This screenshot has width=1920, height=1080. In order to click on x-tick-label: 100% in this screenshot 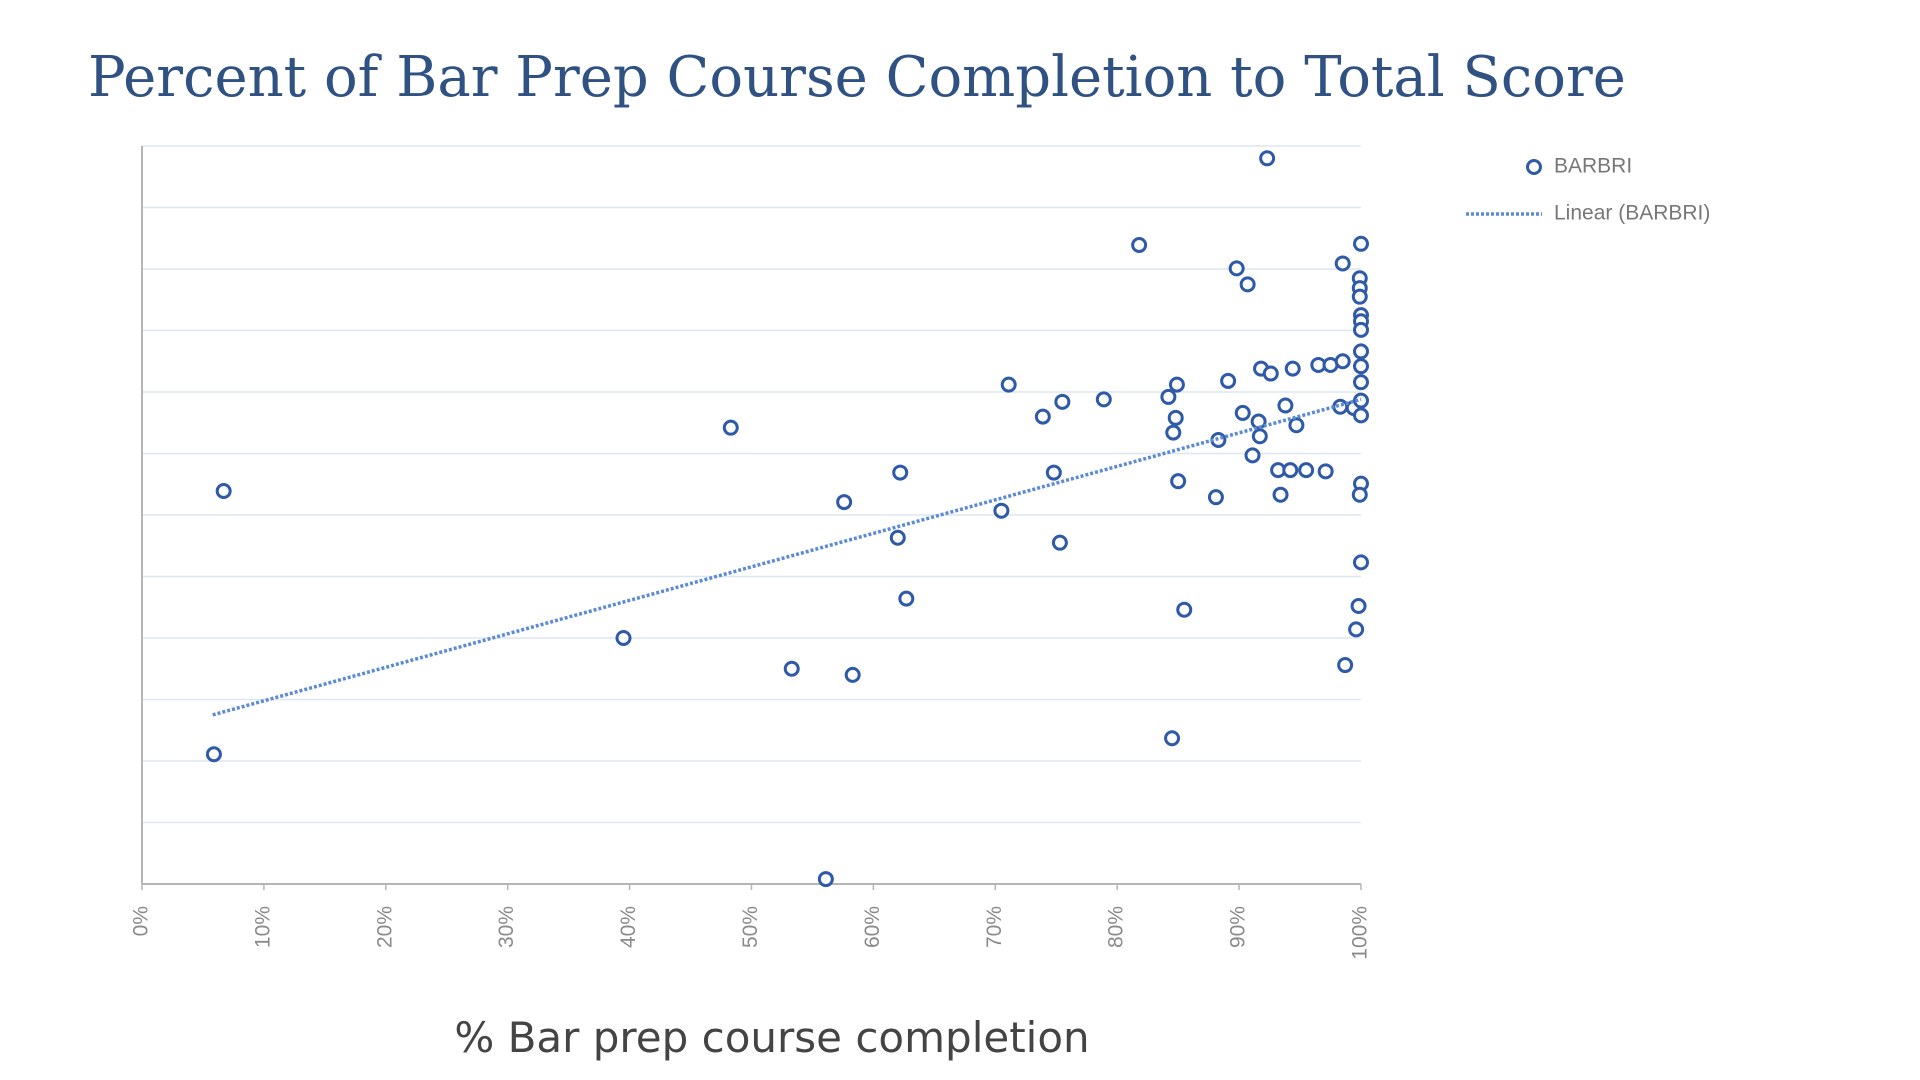, I will do `click(1360, 933)`.